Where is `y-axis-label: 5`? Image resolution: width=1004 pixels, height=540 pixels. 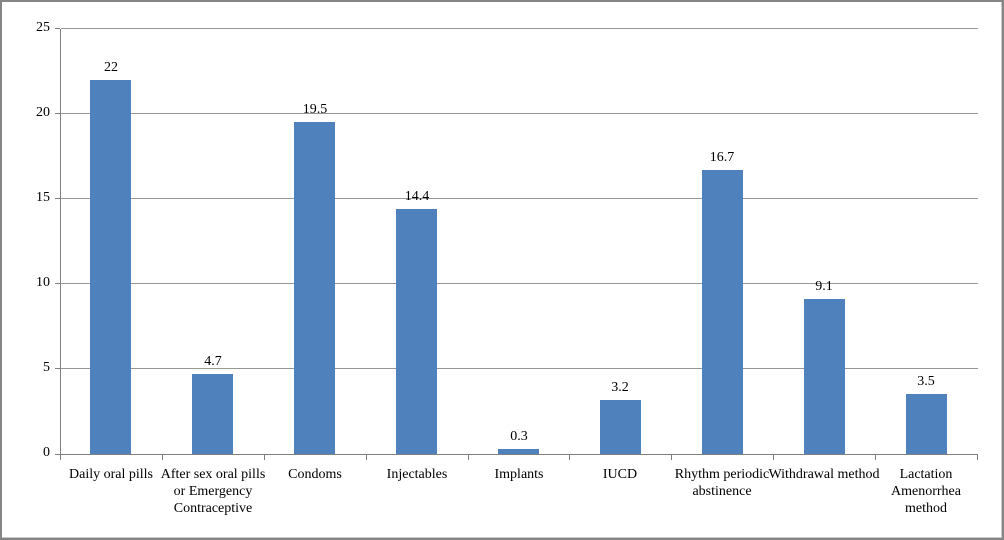 y-axis-label: 5 is located at coordinates (46, 367).